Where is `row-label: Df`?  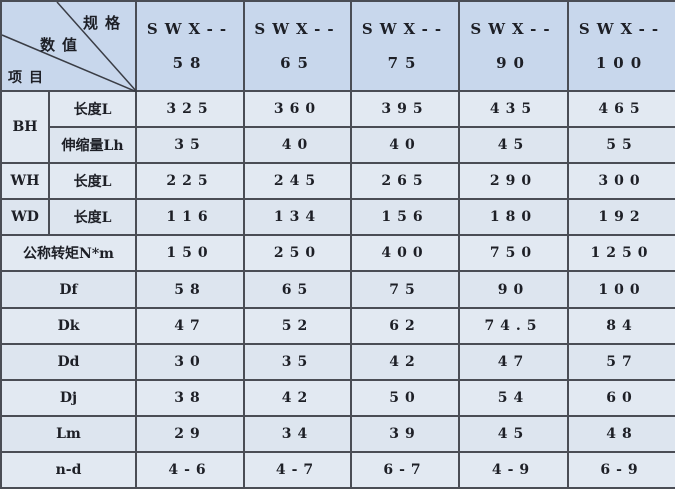 row-label: Df is located at coordinates (68, 289).